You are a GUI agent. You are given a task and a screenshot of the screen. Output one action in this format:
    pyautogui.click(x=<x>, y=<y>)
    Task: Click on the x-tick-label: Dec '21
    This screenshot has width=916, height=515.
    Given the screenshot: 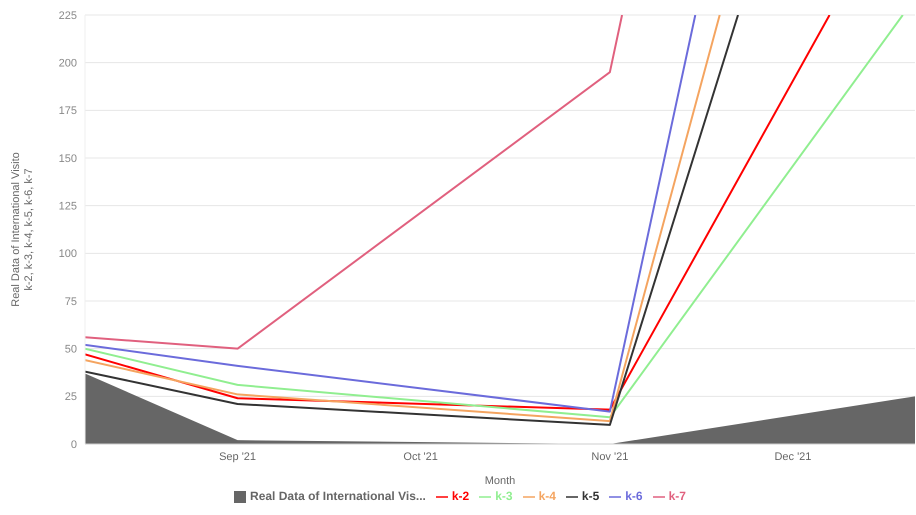 What is the action you would take?
    pyautogui.click(x=793, y=456)
    